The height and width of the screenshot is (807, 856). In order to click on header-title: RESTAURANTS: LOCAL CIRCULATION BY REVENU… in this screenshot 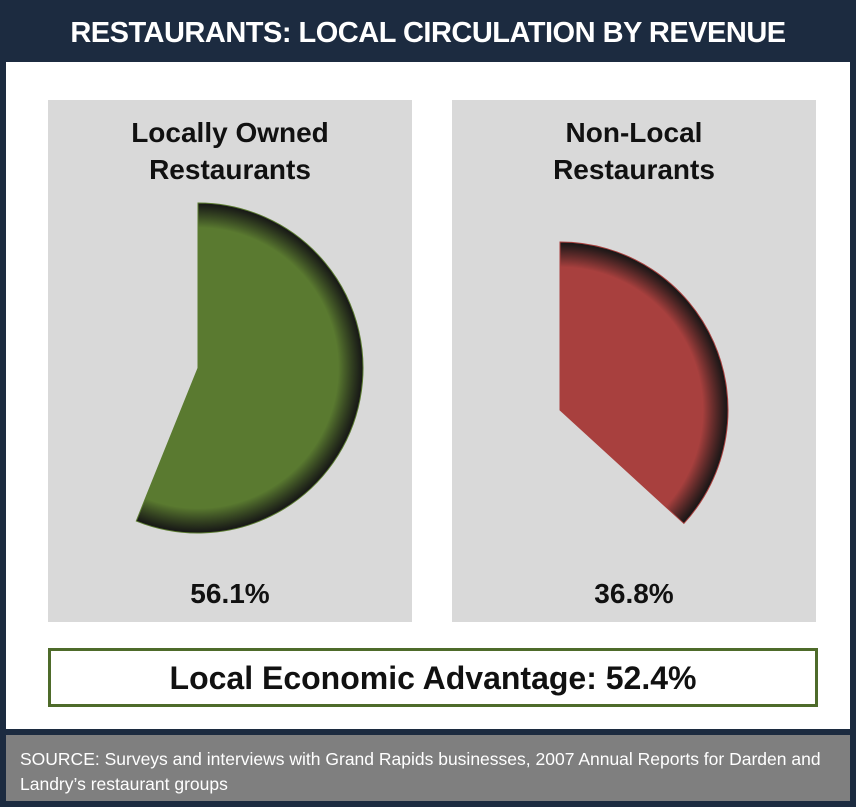, I will do `click(428, 33)`.